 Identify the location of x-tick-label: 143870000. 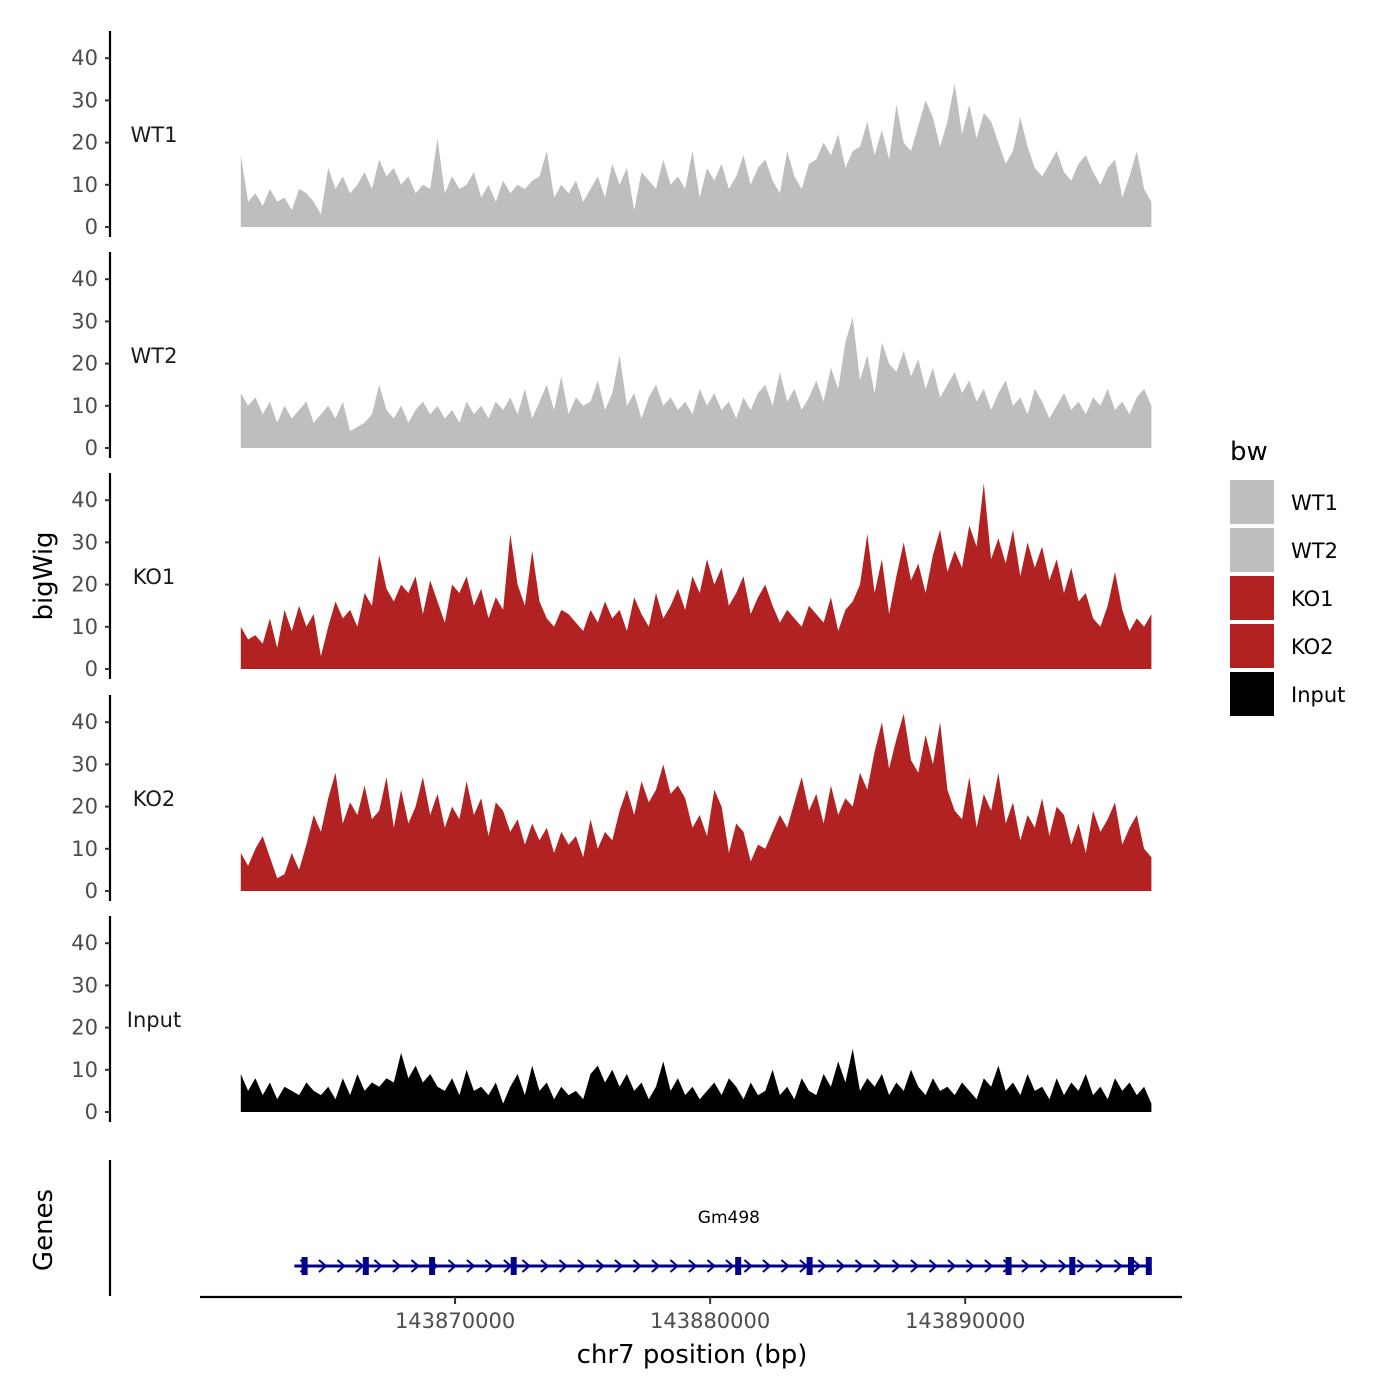
(455, 1321).